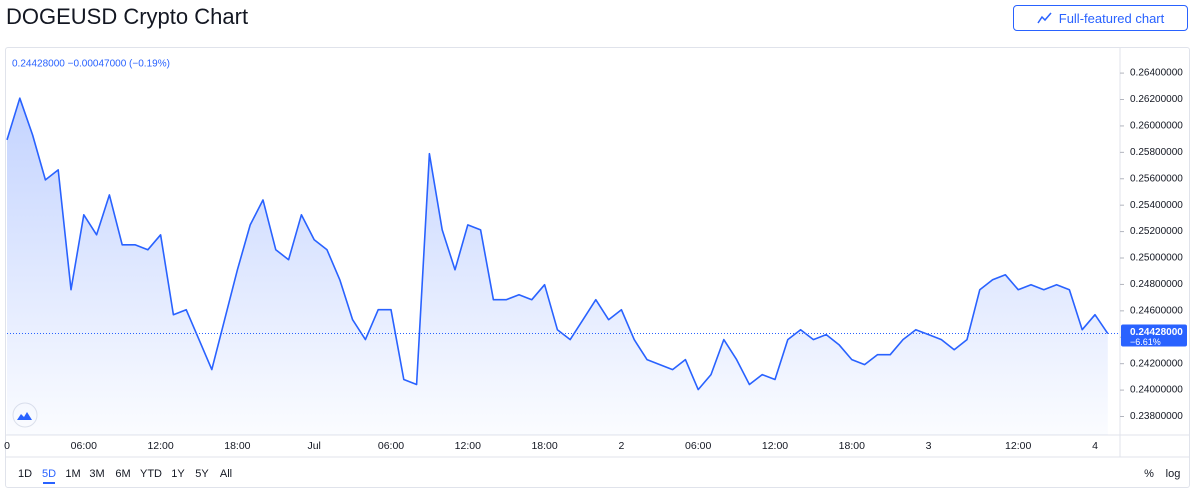 The width and height of the screenshot is (1202, 498). What do you see at coordinates (1156, 416) in the screenshot?
I see `y-tick-label: 0.23800000` at bounding box center [1156, 416].